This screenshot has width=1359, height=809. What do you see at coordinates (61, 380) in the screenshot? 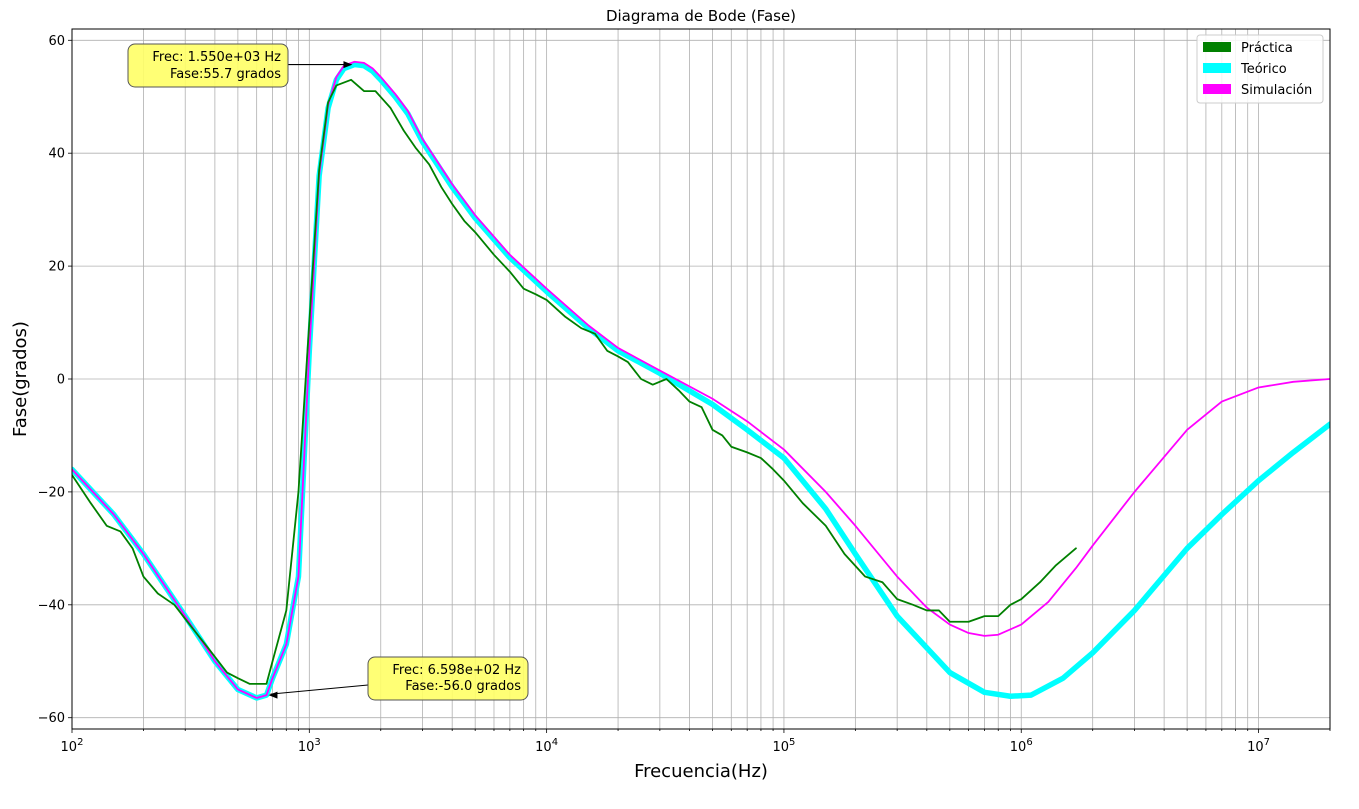
I see `y-tick-label: 0` at bounding box center [61, 380].